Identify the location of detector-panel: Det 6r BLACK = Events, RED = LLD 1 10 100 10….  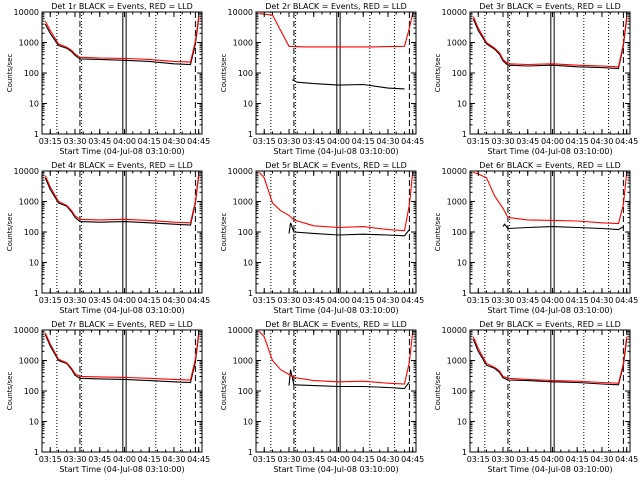
(536, 238).